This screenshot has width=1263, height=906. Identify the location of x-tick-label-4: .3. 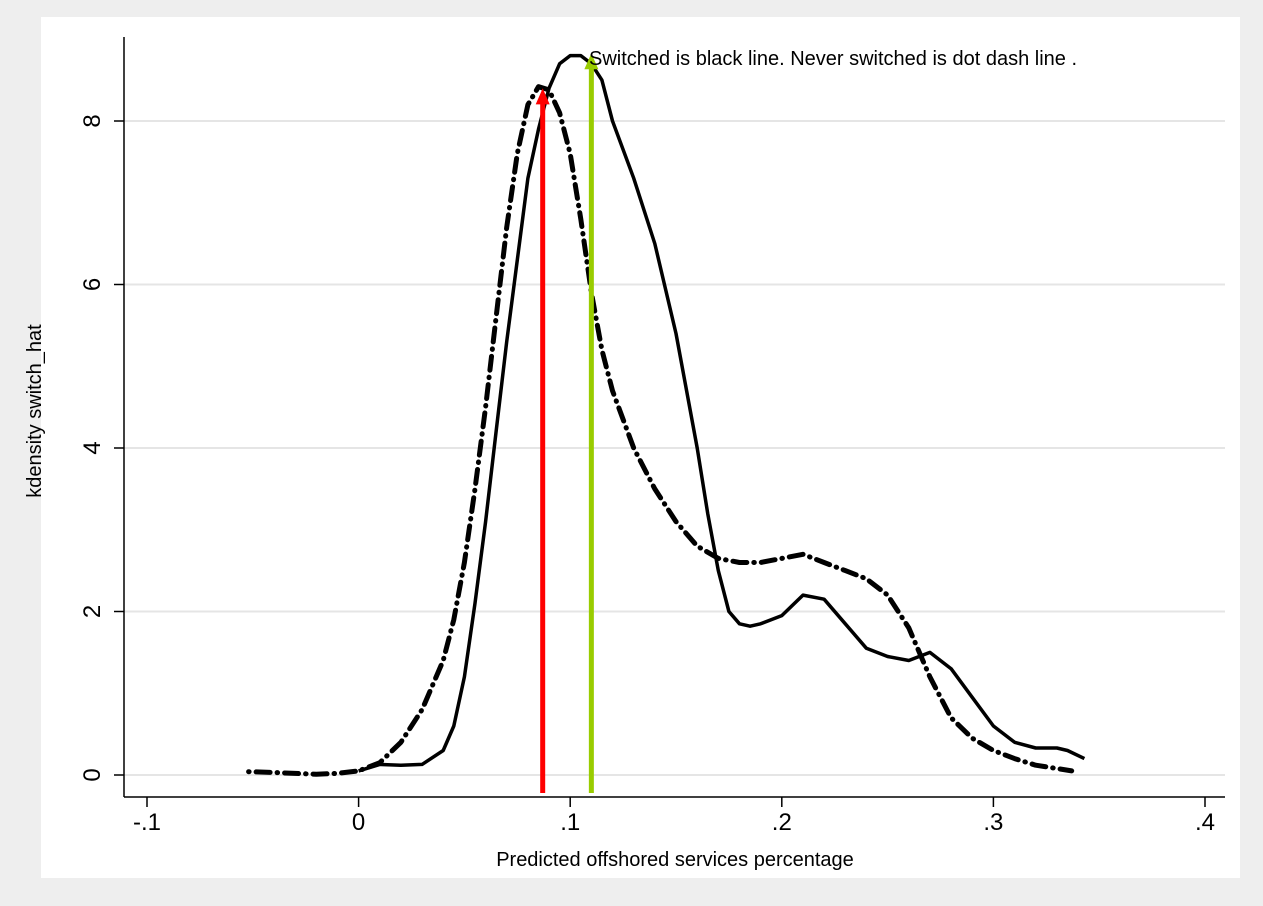
(993, 822).